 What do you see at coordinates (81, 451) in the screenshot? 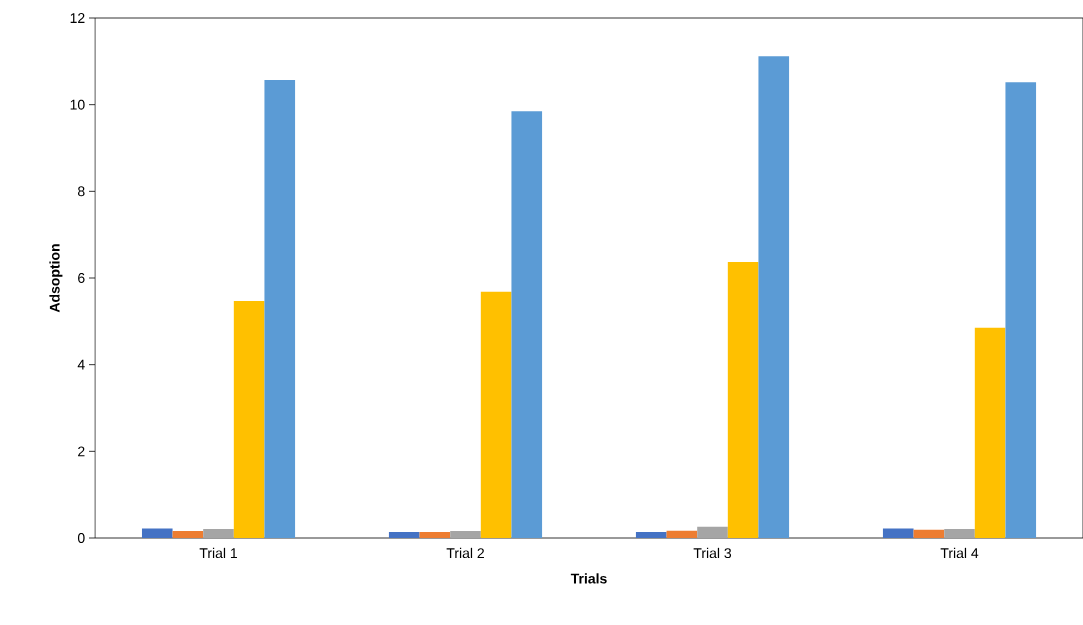
I see `y-tick-label: 2` at bounding box center [81, 451].